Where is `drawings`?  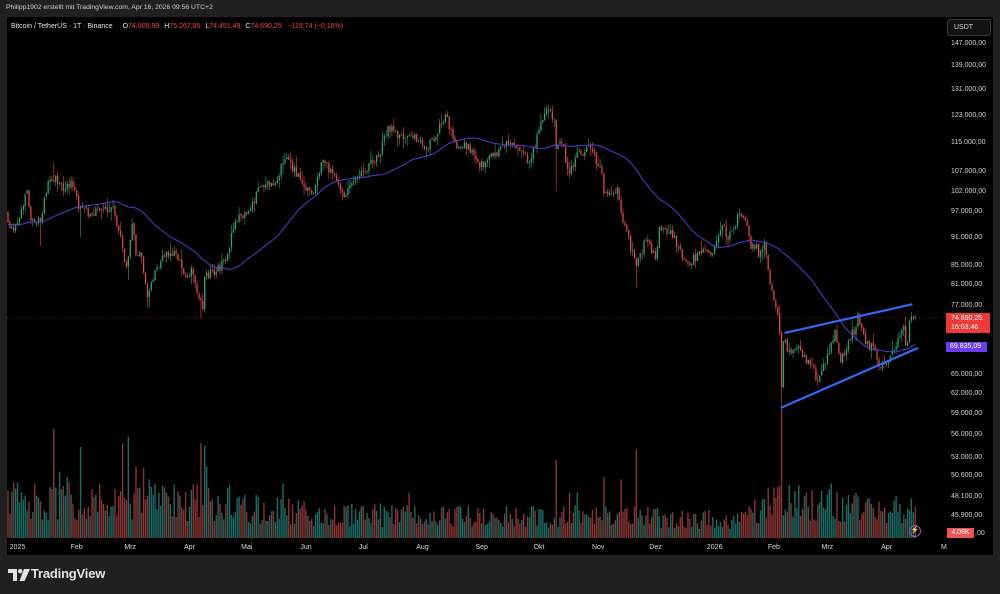
drawings is located at coordinates (849, 356).